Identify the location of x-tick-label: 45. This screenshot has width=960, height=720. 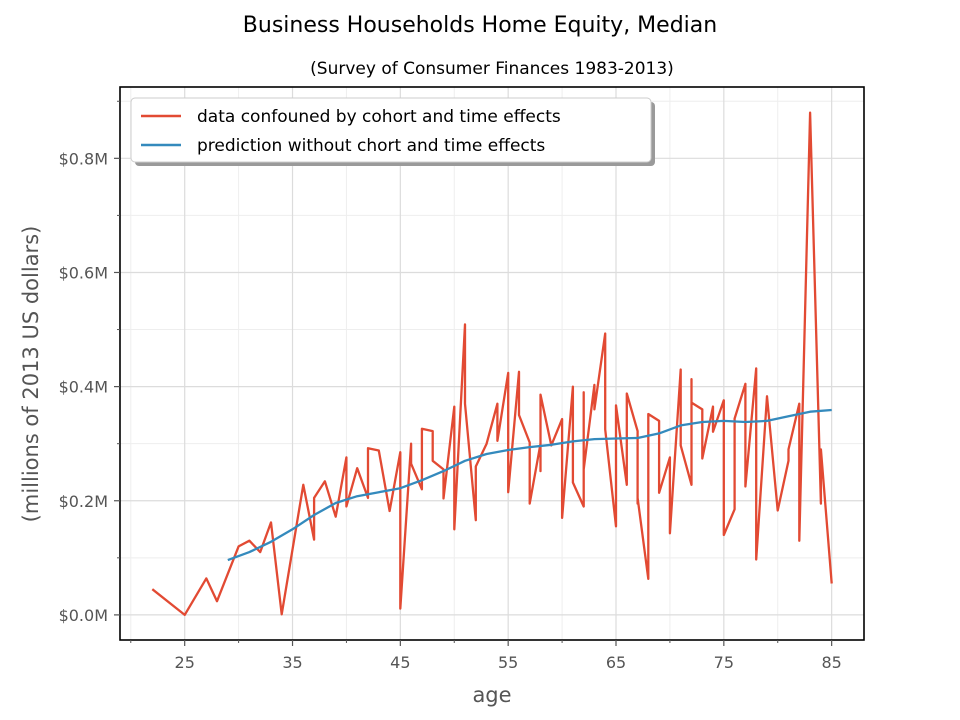
(400, 662).